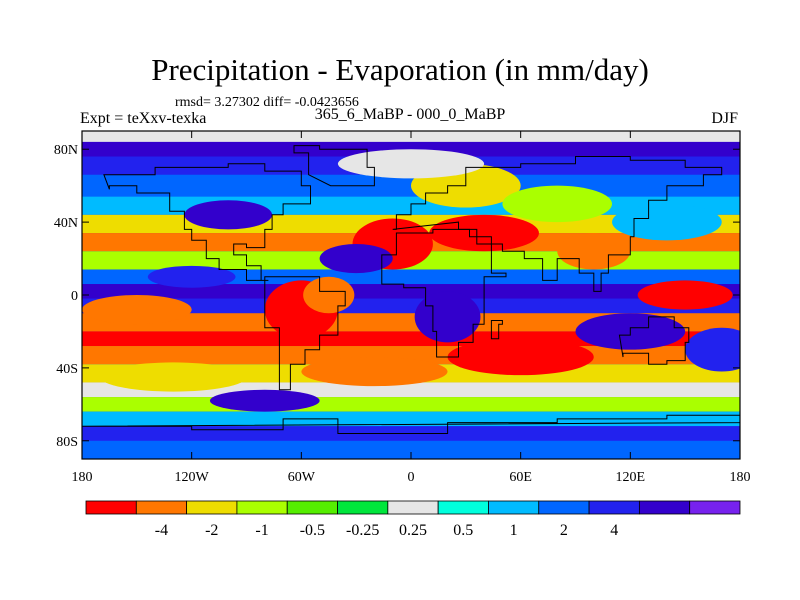 The height and width of the screenshot is (600, 800). What do you see at coordinates (161, 530) in the screenshot?
I see `colorbar-label: -4` at bounding box center [161, 530].